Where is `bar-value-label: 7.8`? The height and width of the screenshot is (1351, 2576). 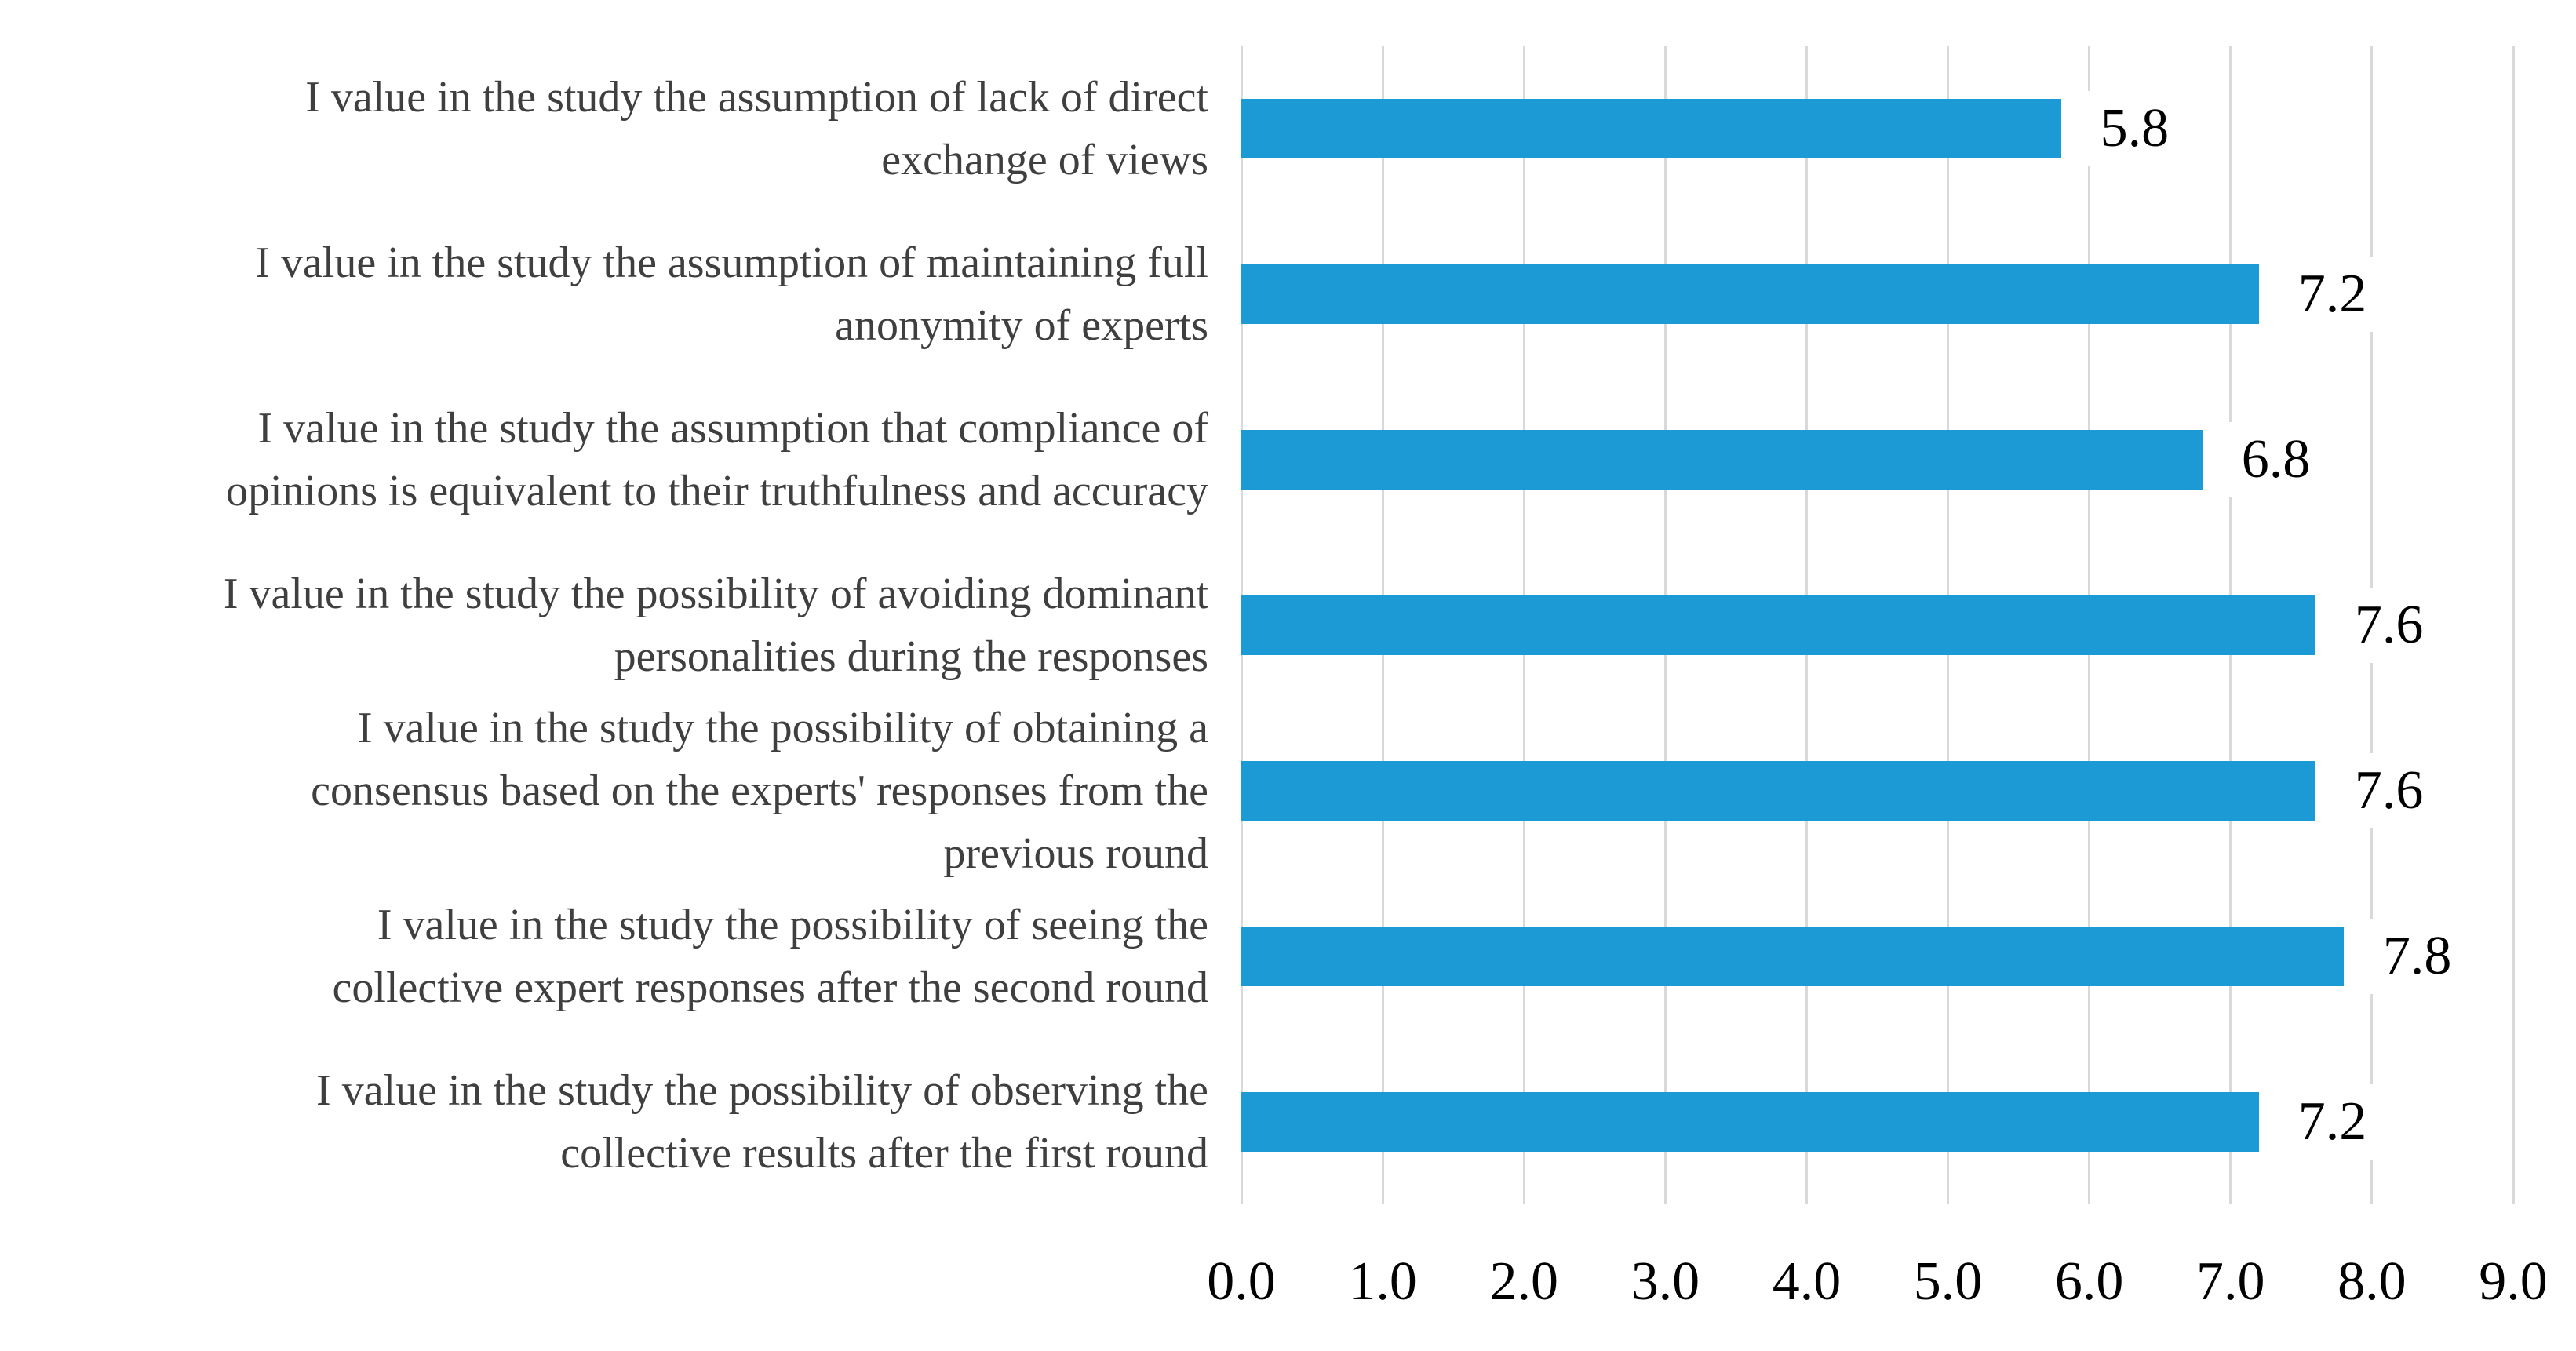 bar-value-label: 7.8 is located at coordinates (2417, 956).